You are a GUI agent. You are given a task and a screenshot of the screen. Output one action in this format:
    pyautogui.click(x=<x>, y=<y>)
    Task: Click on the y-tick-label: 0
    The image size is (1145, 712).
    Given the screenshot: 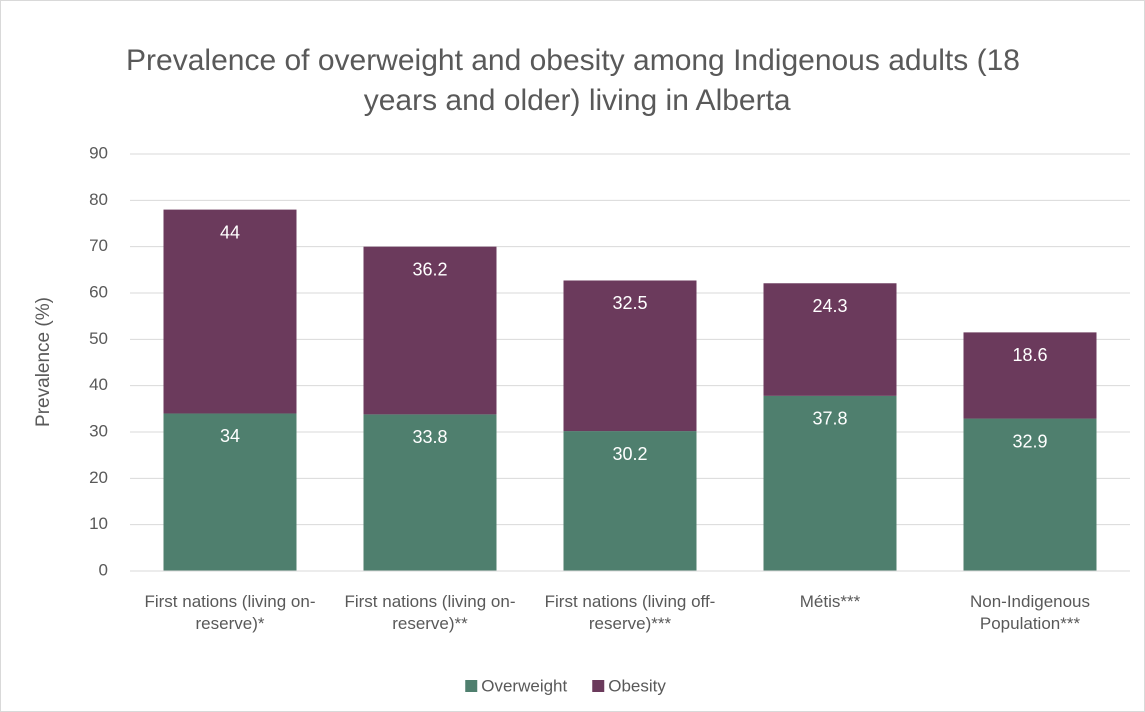 What is the action you would take?
    pyautogui.click(x=103, y=569)
    